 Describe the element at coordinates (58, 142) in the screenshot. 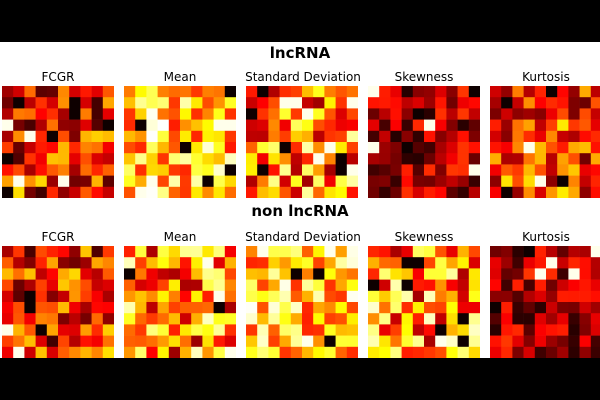

I see `heatmap-lncrna-fcgr` at that location.